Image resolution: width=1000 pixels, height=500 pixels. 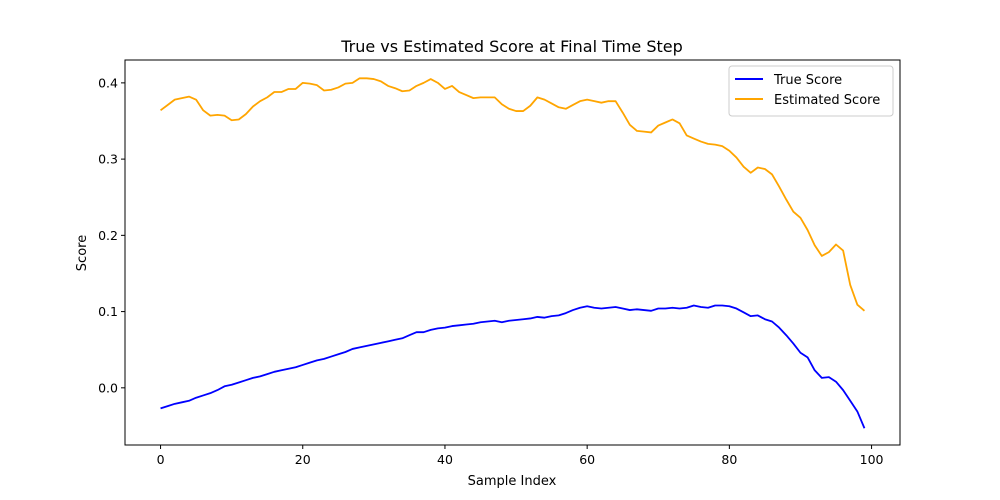 What do you see at coordinates (512, 481) in the screenshot?
I see `x-axis-label: Sample Index` at bounding box center [512, 481].